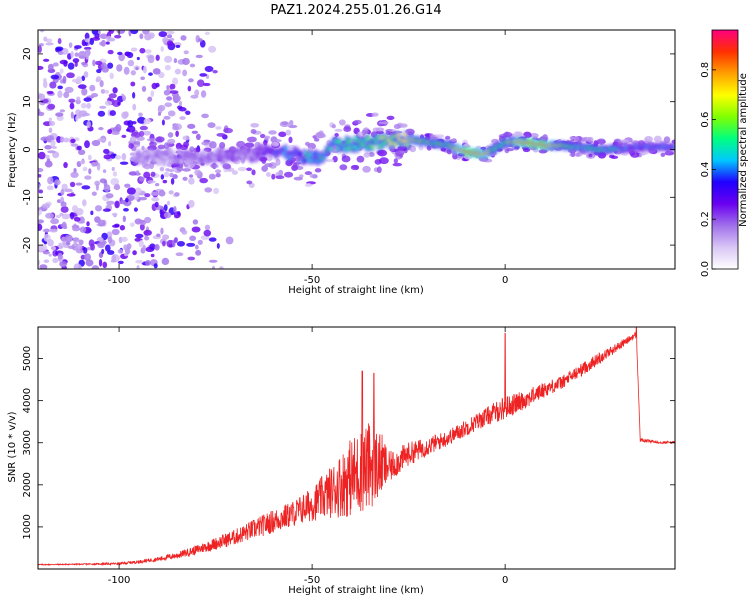 This screenshot has height=600, width=750. What do you see at coordinates (12, 446) in the screenshot?
I see `snr-y-axis-label: SNR (10 * v/v)` at bounding box center [12, 446].